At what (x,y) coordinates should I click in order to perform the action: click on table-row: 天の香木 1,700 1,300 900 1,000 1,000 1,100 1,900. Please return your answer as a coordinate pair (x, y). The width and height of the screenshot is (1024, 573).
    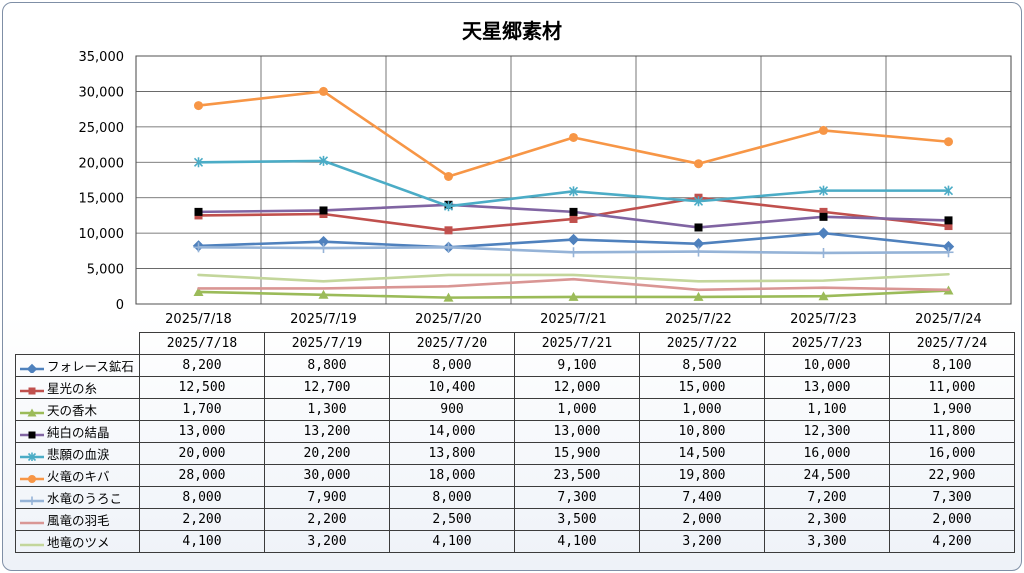
    Looking at the image, I should click on (515, 409).